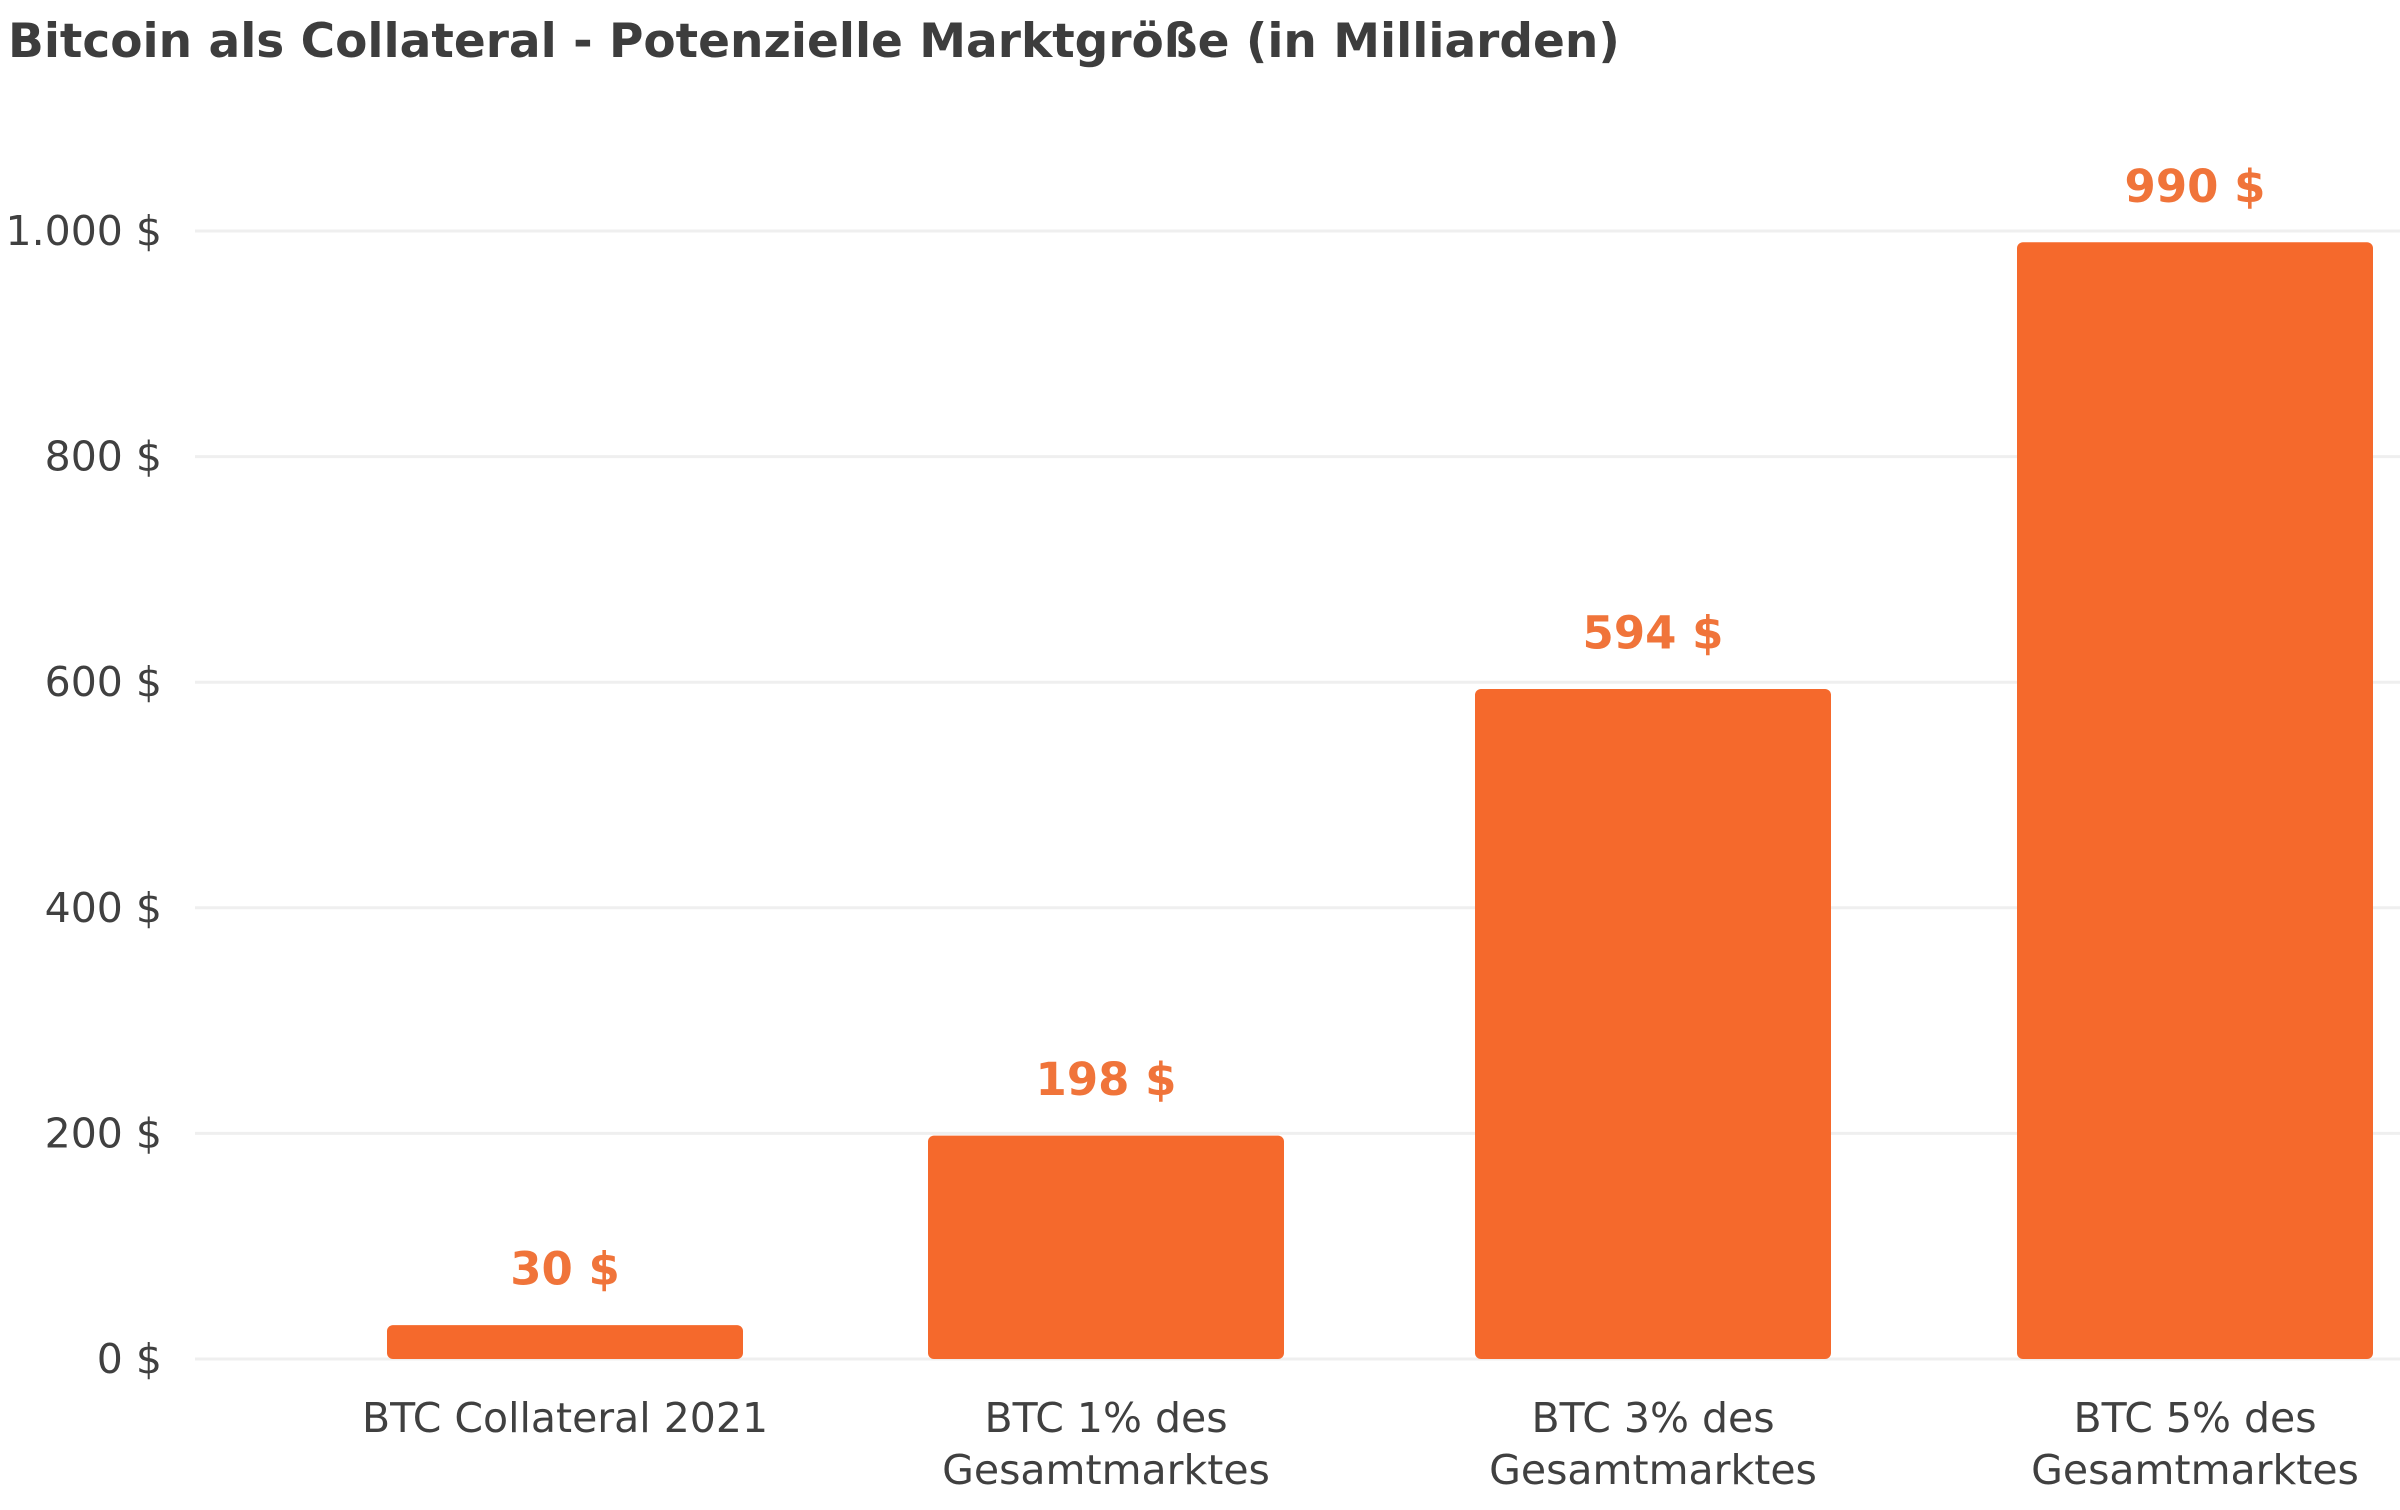 The image size is (2400, 1510). I want to click on category-label: BTC 1% des, so click(1105, 1418).